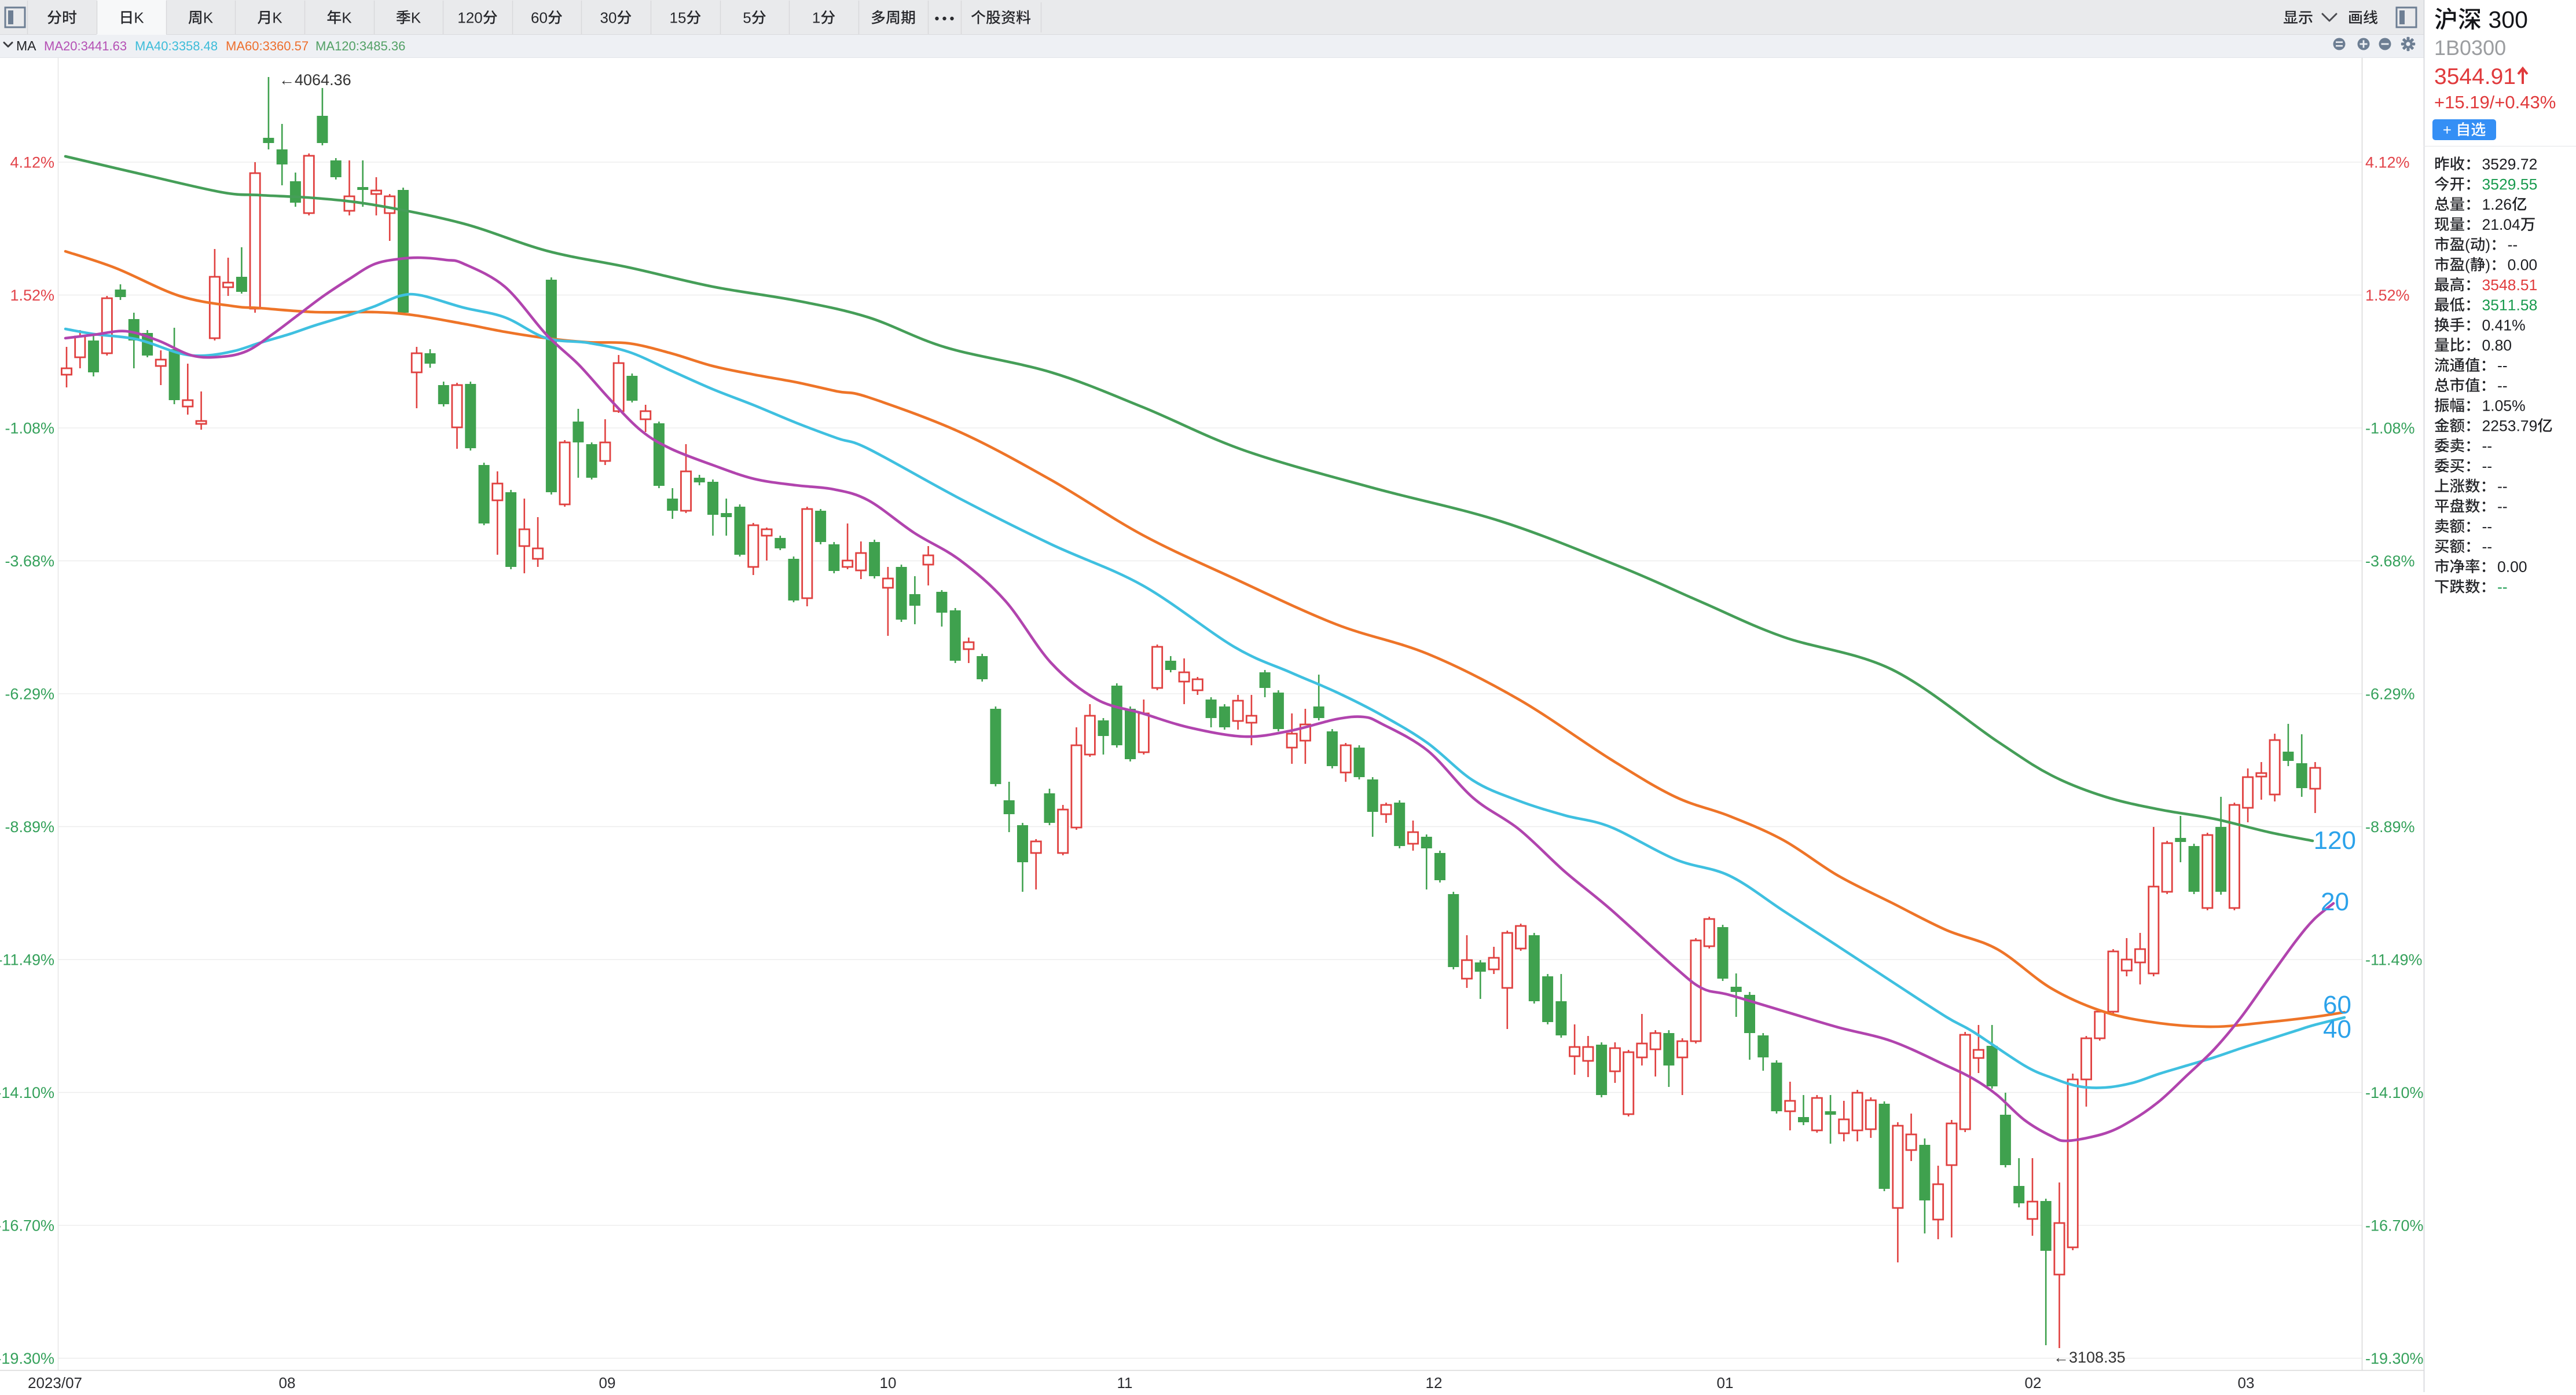 This screenshot has height=1395, width=2576. I want to click on svg-text: 03, so click(2246, 1383).